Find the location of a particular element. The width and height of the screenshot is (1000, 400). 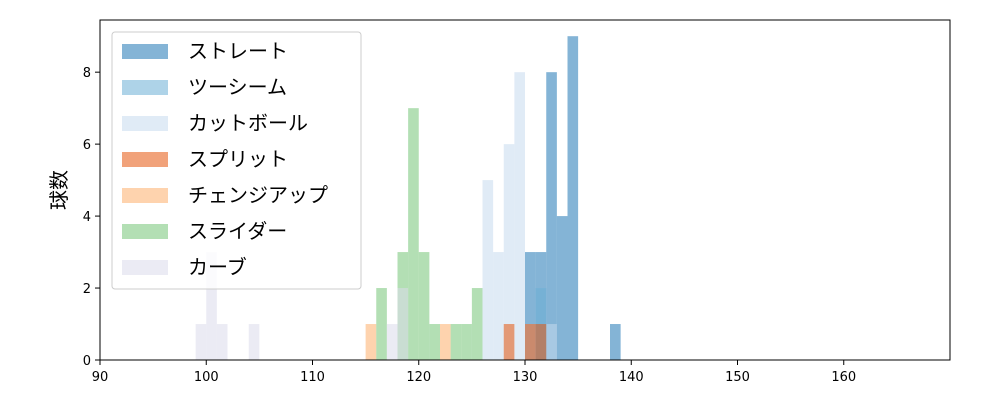

legend-label: スライダー is located at coordinates (237, 231).